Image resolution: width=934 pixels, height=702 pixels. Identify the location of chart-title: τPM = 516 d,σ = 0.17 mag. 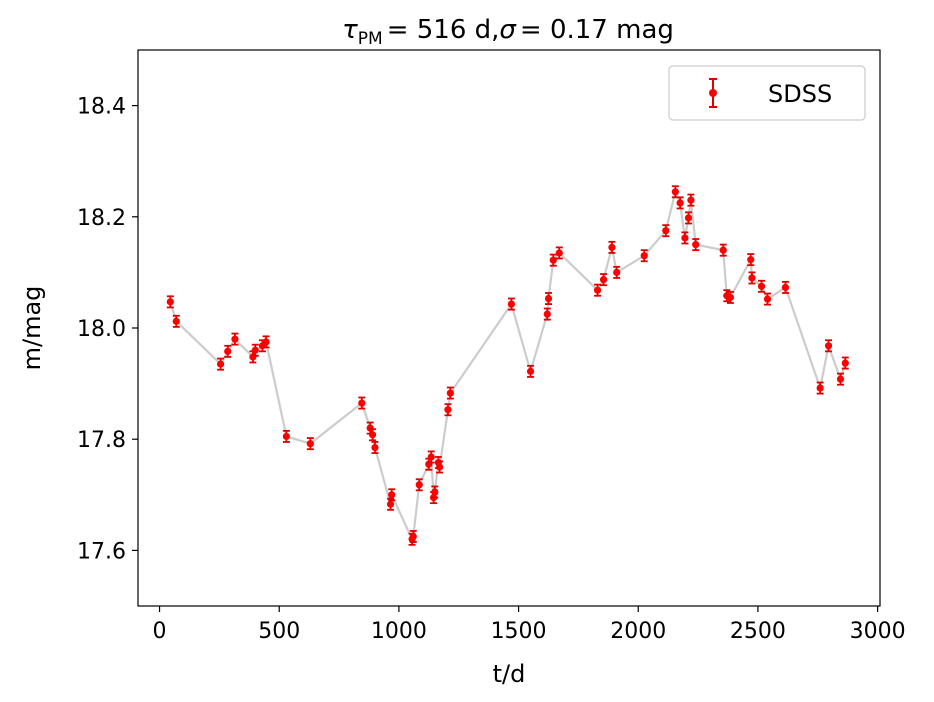
(508, 32).